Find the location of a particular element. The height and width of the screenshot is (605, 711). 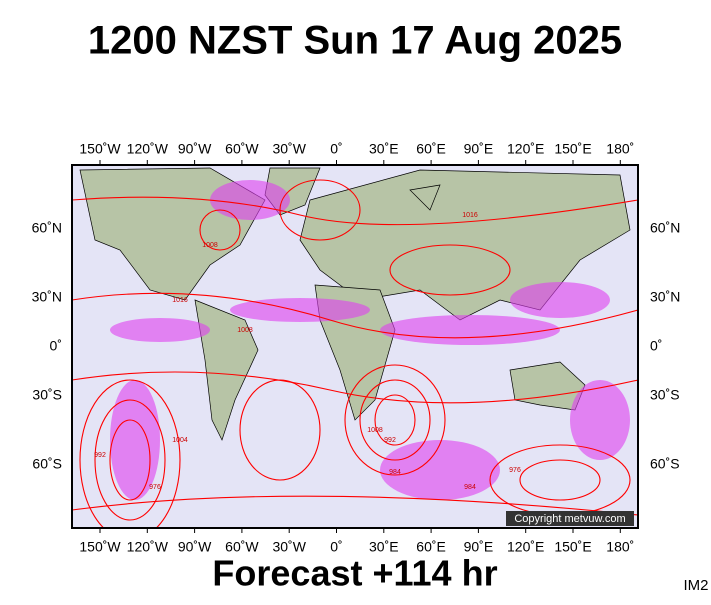

copyright: Copyright metvuw.com is located at coordinates (569, 519).